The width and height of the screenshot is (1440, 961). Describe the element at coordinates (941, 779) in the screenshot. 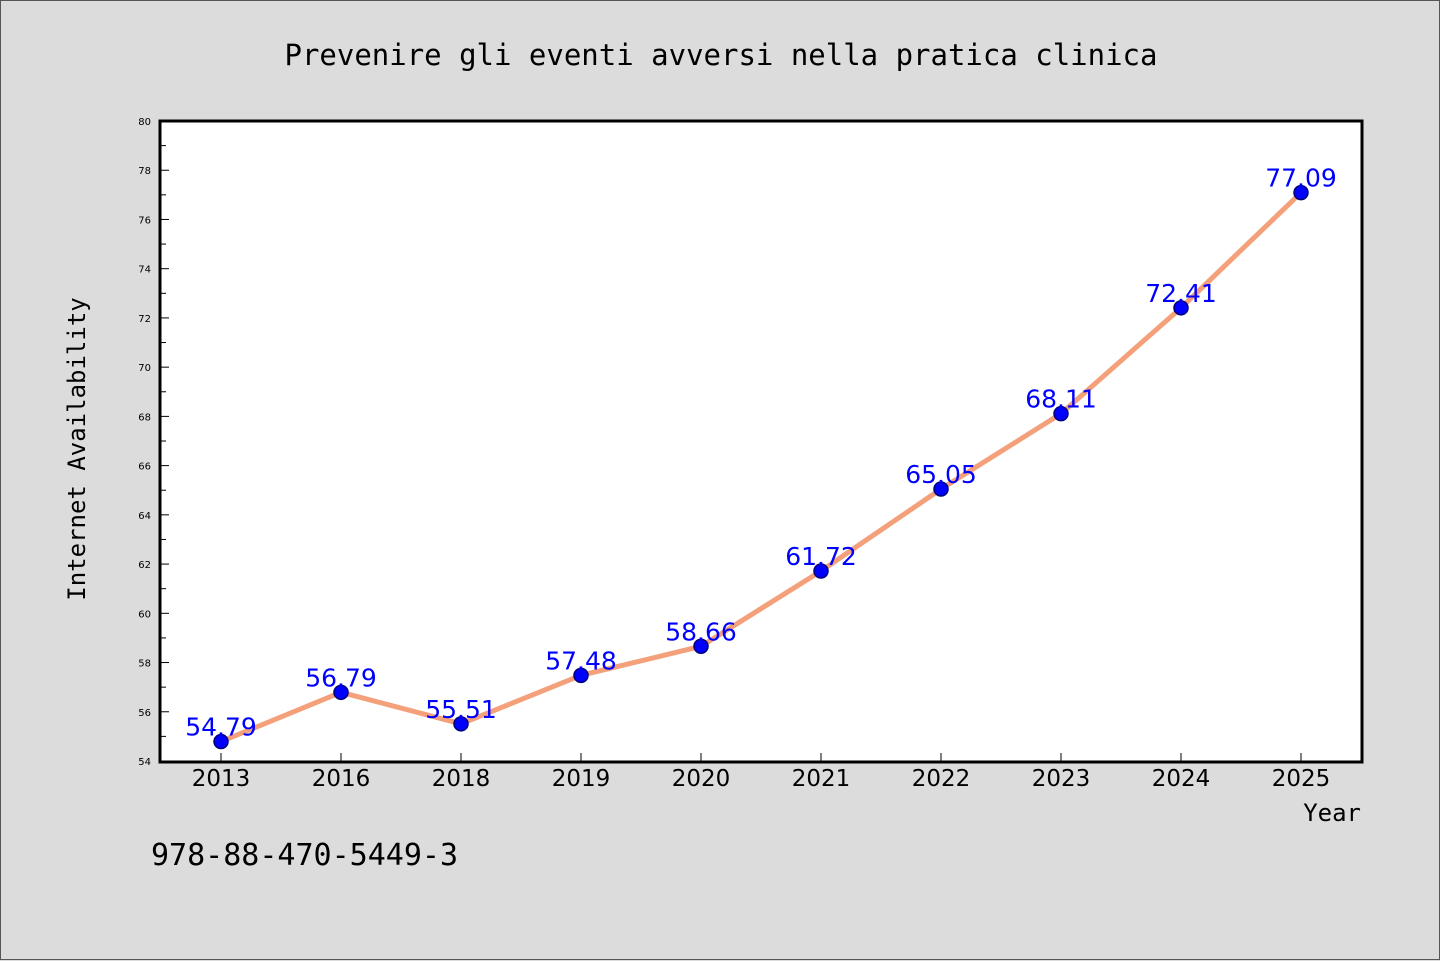

I see `x-tick-label: 2022` at that location.